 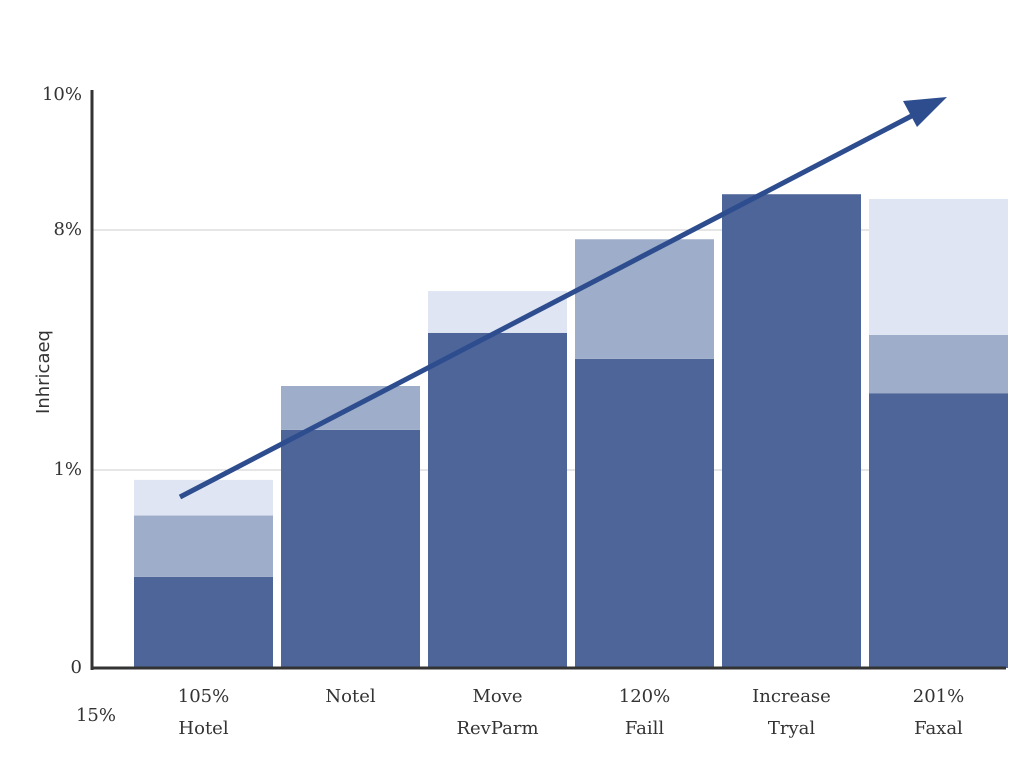 I want to click on x-tick-label: 105%, so click(x=203, y=696).